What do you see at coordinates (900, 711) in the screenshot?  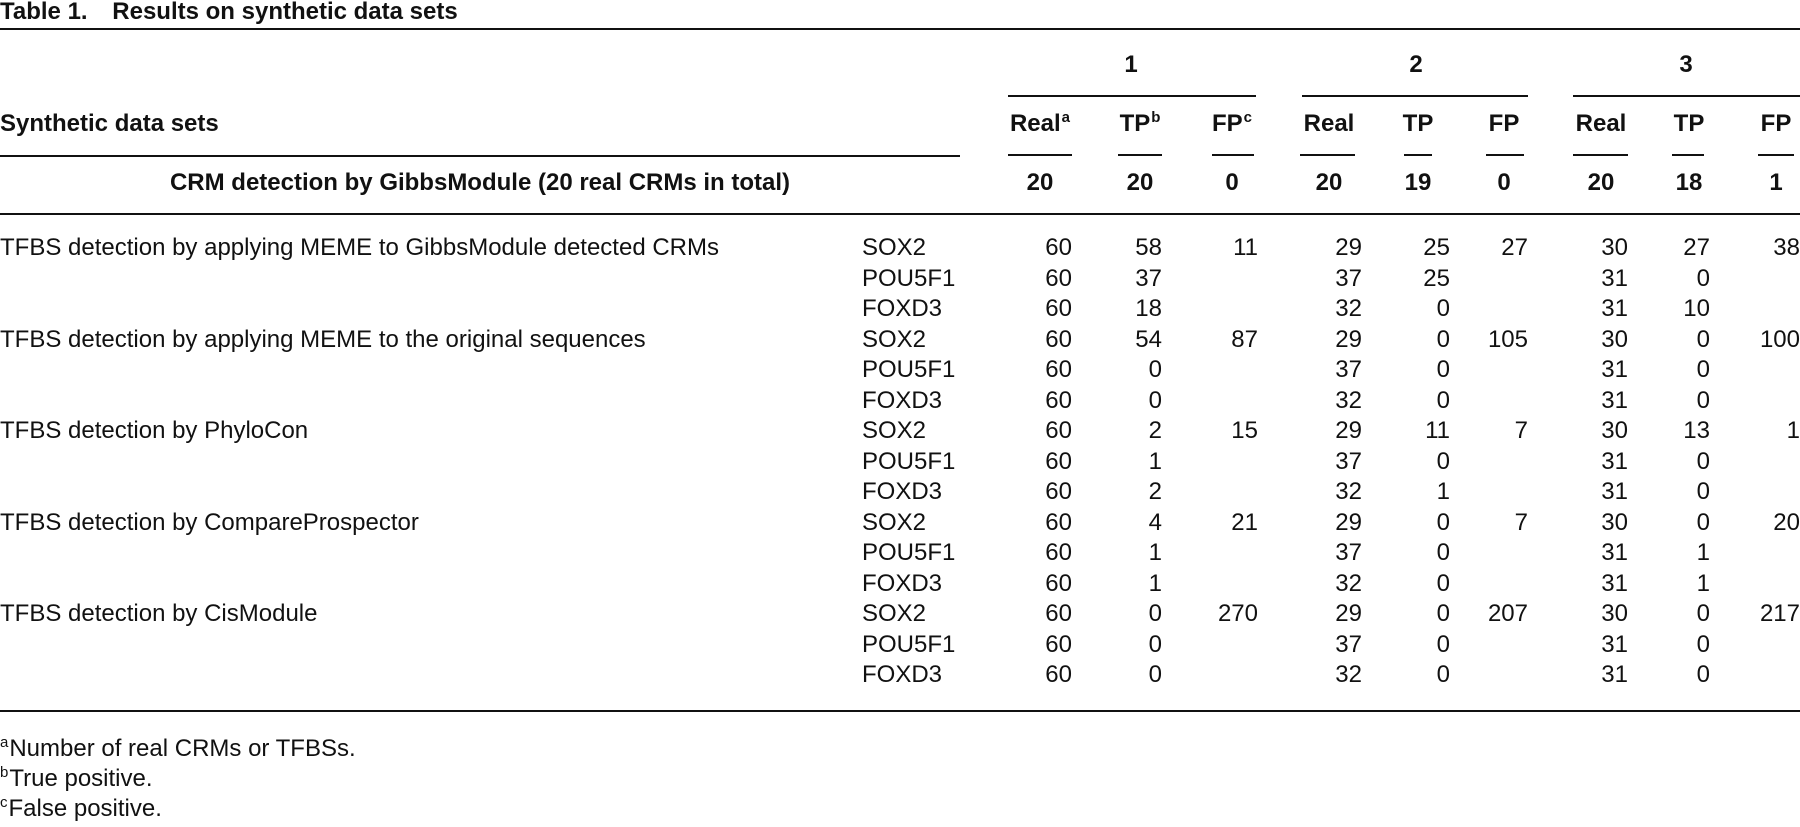 I see `bottom-rule` at bounding box center [900, 711].